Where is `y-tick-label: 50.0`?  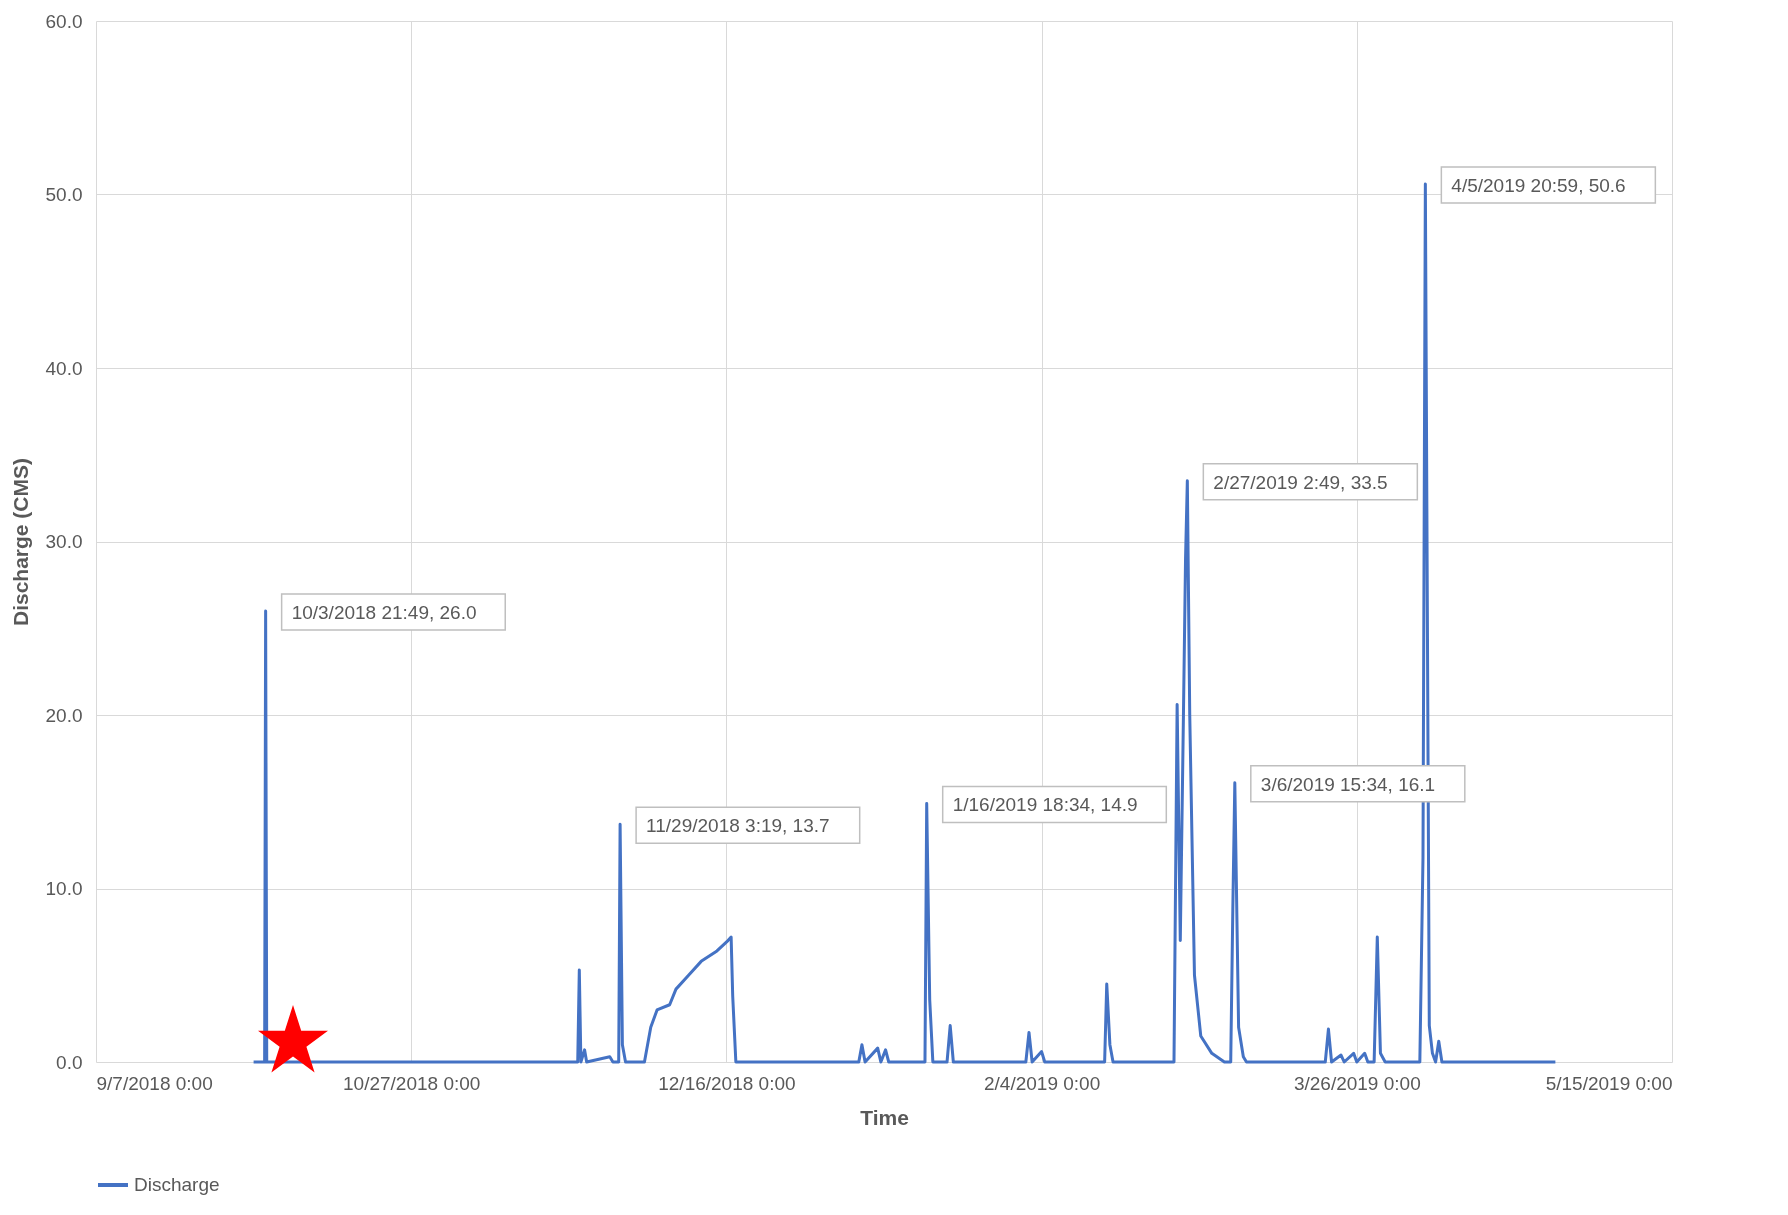
y-tick-label: 50.0 is located at coordinates (64, 194).